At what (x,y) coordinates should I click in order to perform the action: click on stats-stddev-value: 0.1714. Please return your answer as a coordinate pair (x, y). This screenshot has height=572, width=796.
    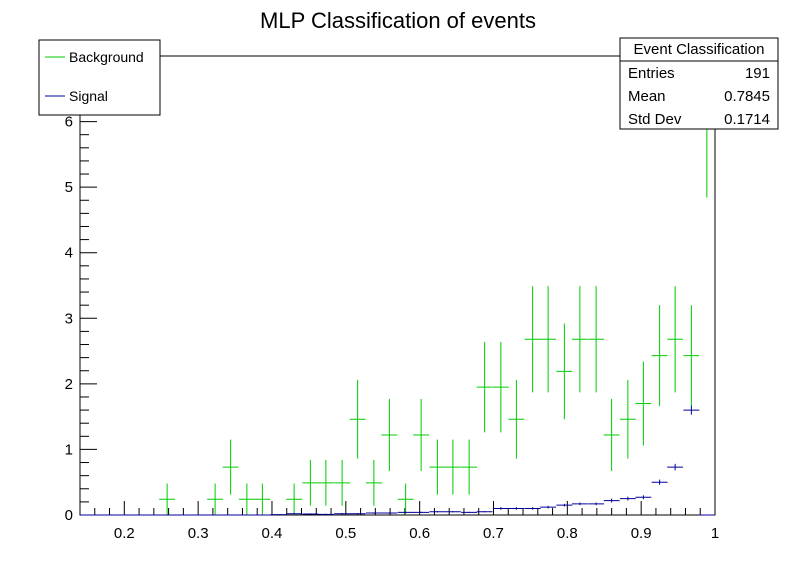
    Looking at the image, I should click on (747, 119).